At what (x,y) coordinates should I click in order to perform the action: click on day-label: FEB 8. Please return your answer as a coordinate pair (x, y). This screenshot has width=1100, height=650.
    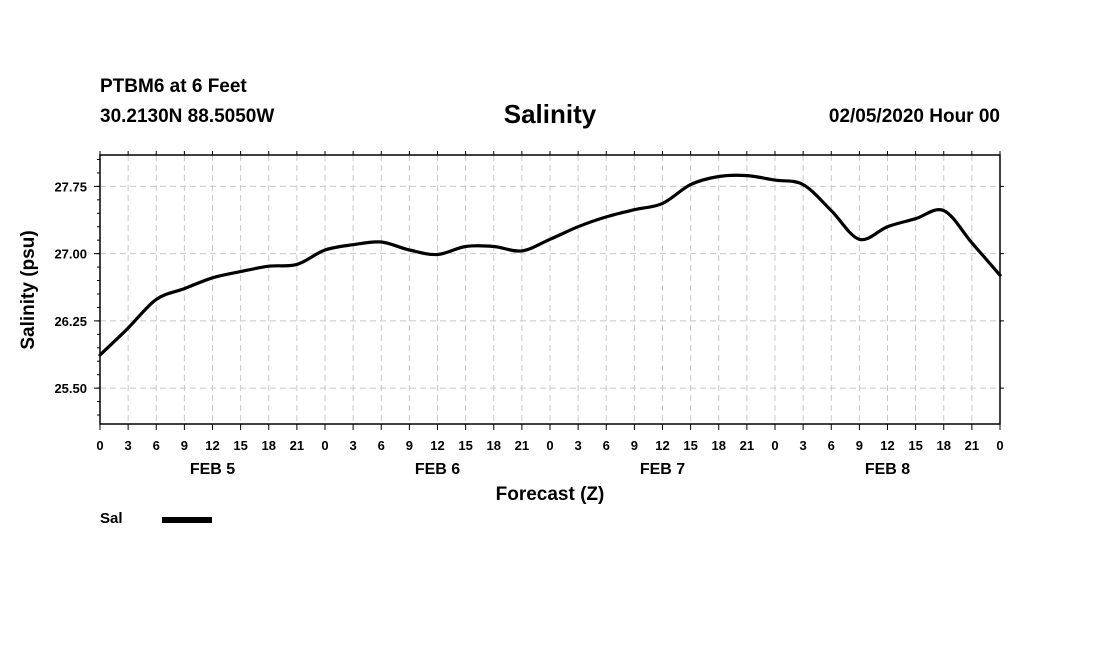
    Looking at the image, I should click on (887, 469).